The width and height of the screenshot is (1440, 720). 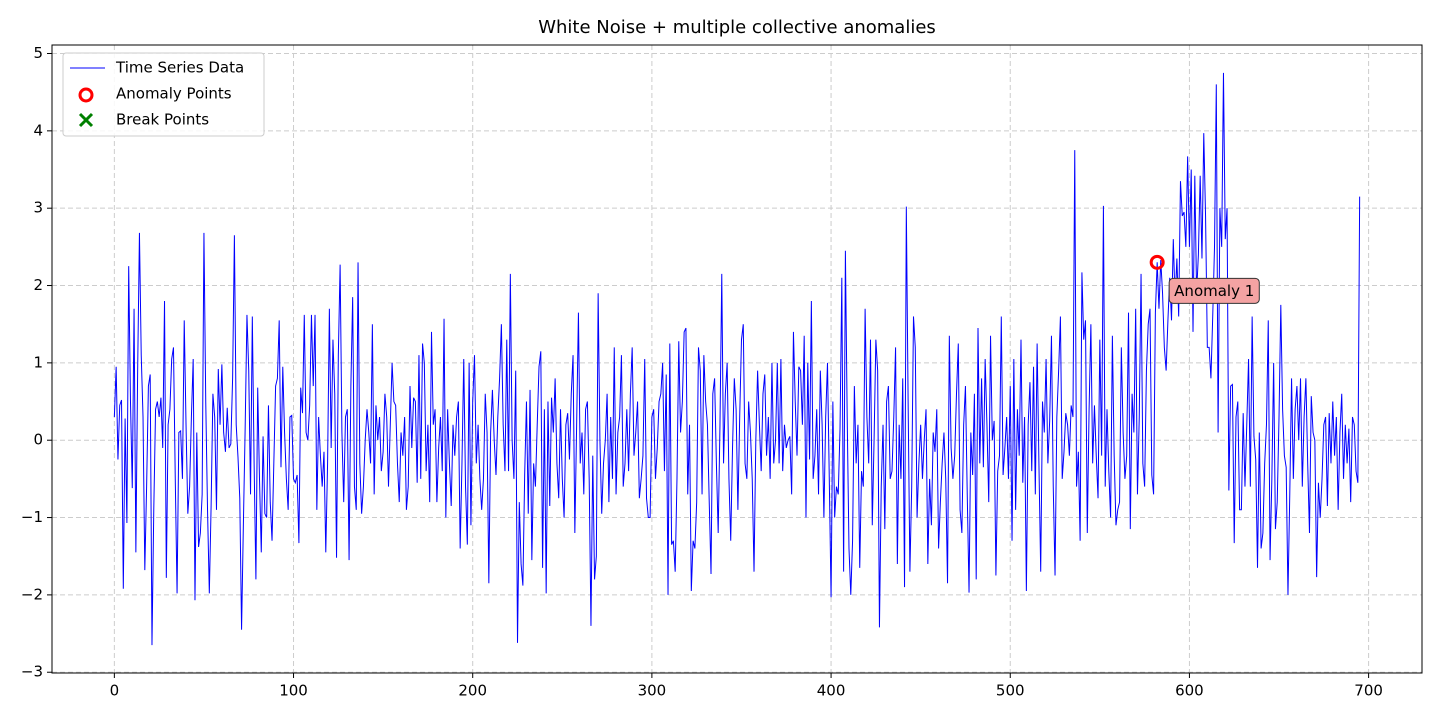 I want to click on y-tick-label: 0, so click(x=38, y=440).